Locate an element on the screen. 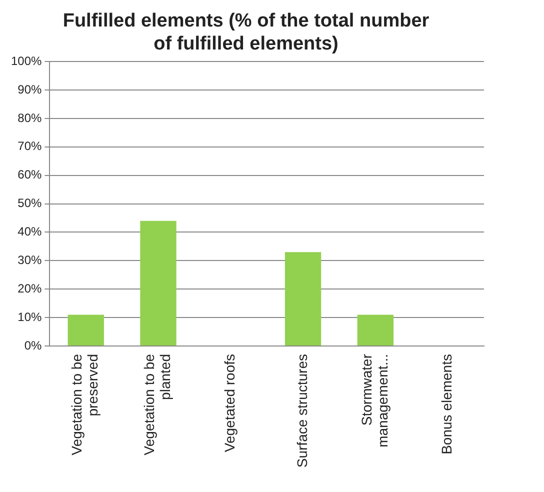 The width and height of the screenshot is (544, 492). x-tick-label: Bonus elements is located at coordinates (446, 404).